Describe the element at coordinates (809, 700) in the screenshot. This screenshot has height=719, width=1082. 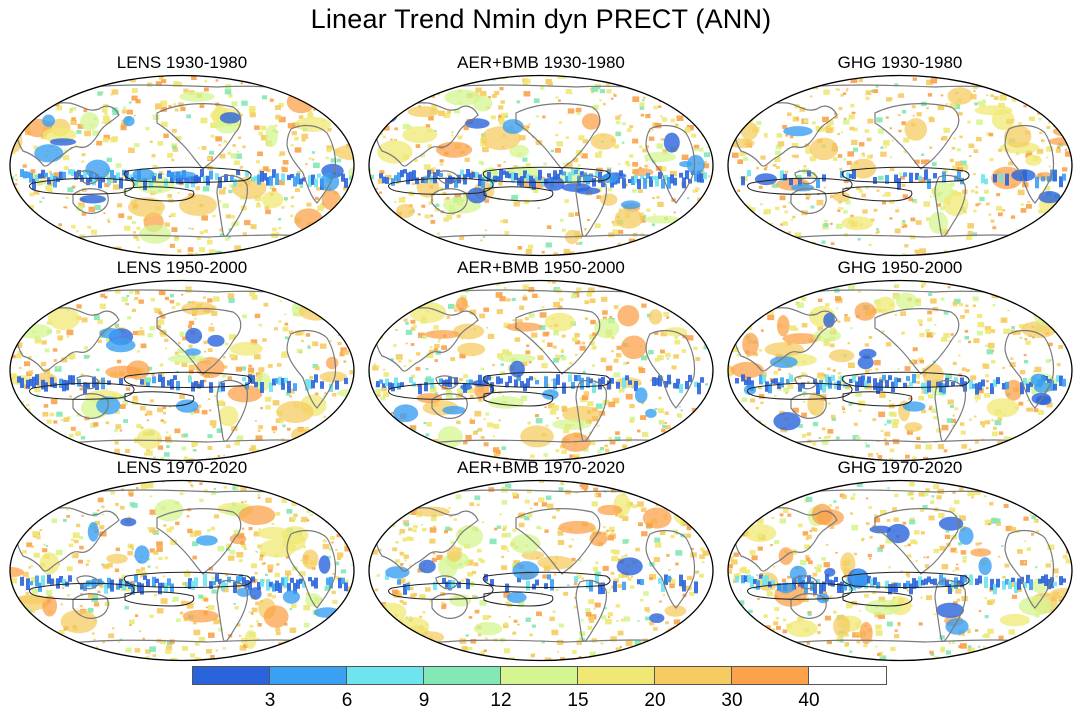
I see `colorbar-label: 40` at that location.